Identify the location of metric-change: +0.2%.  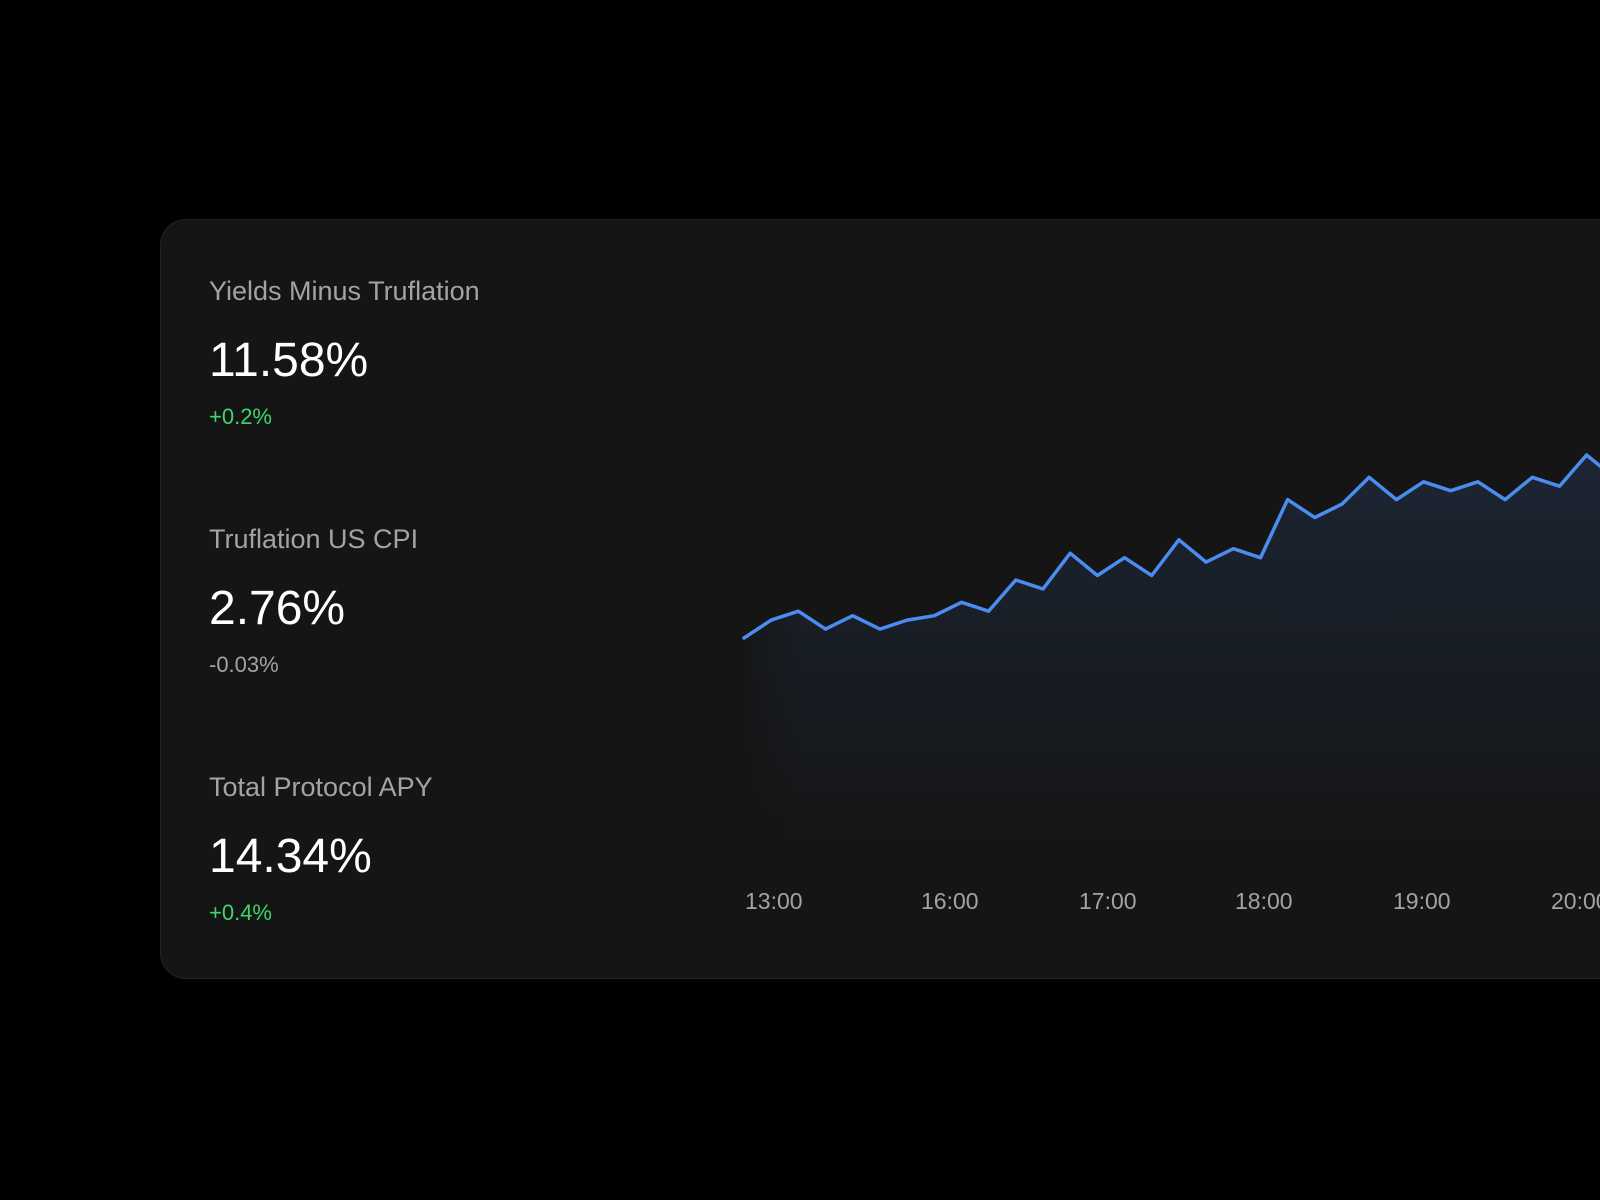
(240, 416).